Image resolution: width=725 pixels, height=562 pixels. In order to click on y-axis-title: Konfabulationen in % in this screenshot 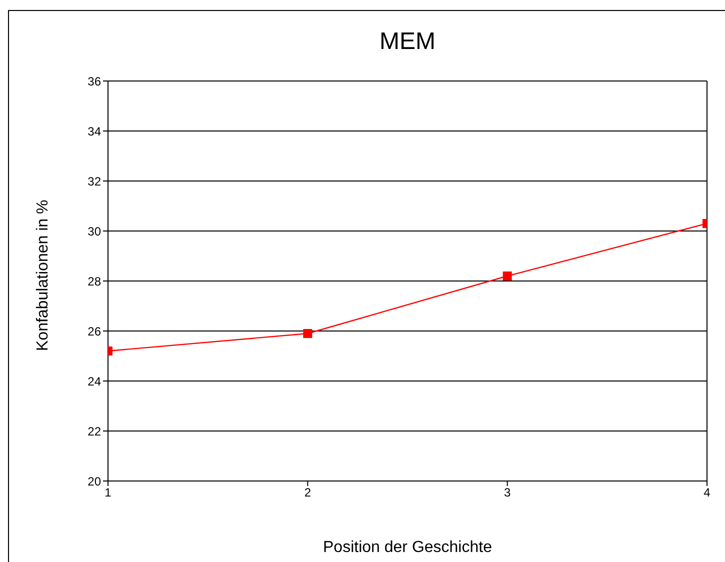, I will do `click(43, 275)`.